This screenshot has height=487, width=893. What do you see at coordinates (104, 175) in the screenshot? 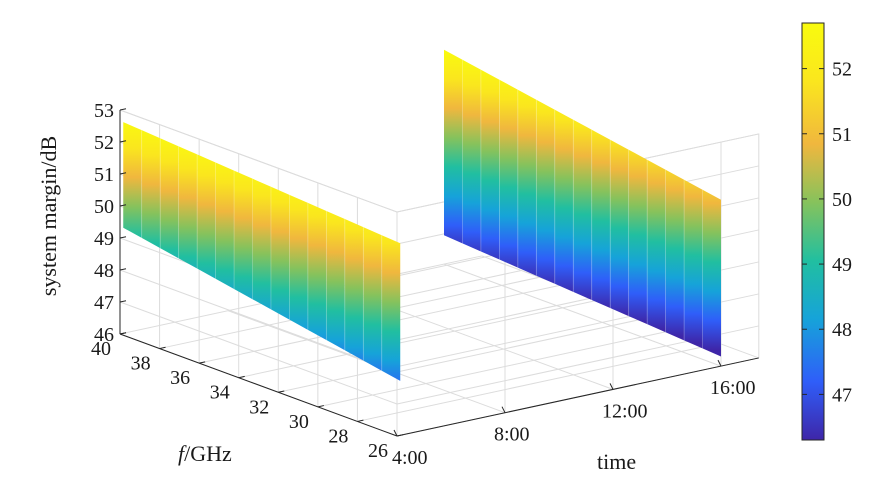
I see `z-tick-label: 51` at bounding box center [104, 175].